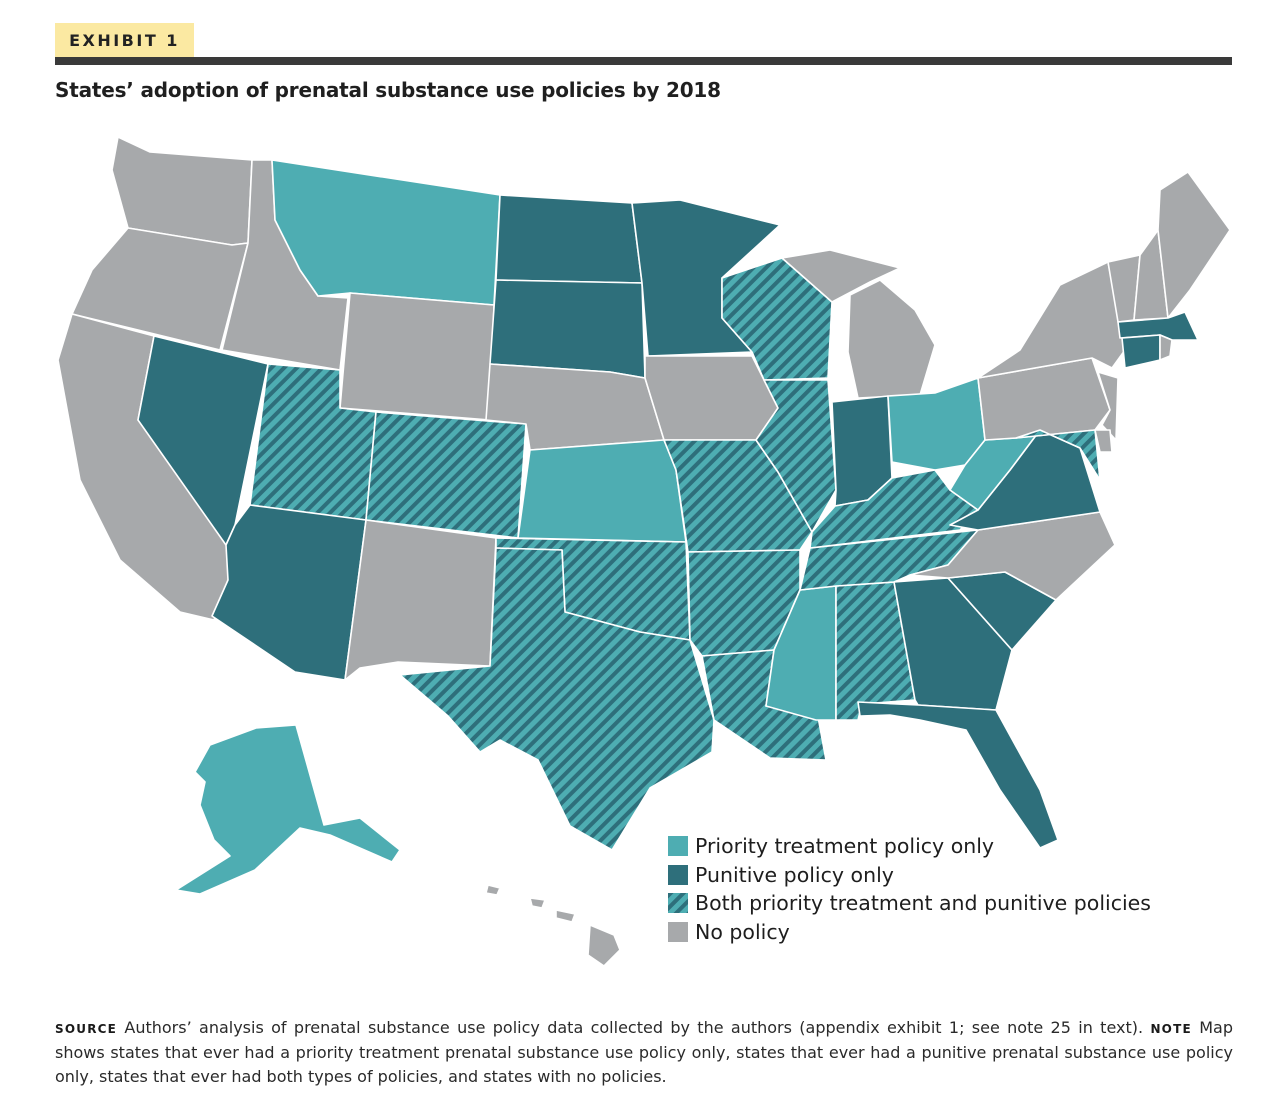  I want to click on legend-label-none: No policy, so click(742, 931).